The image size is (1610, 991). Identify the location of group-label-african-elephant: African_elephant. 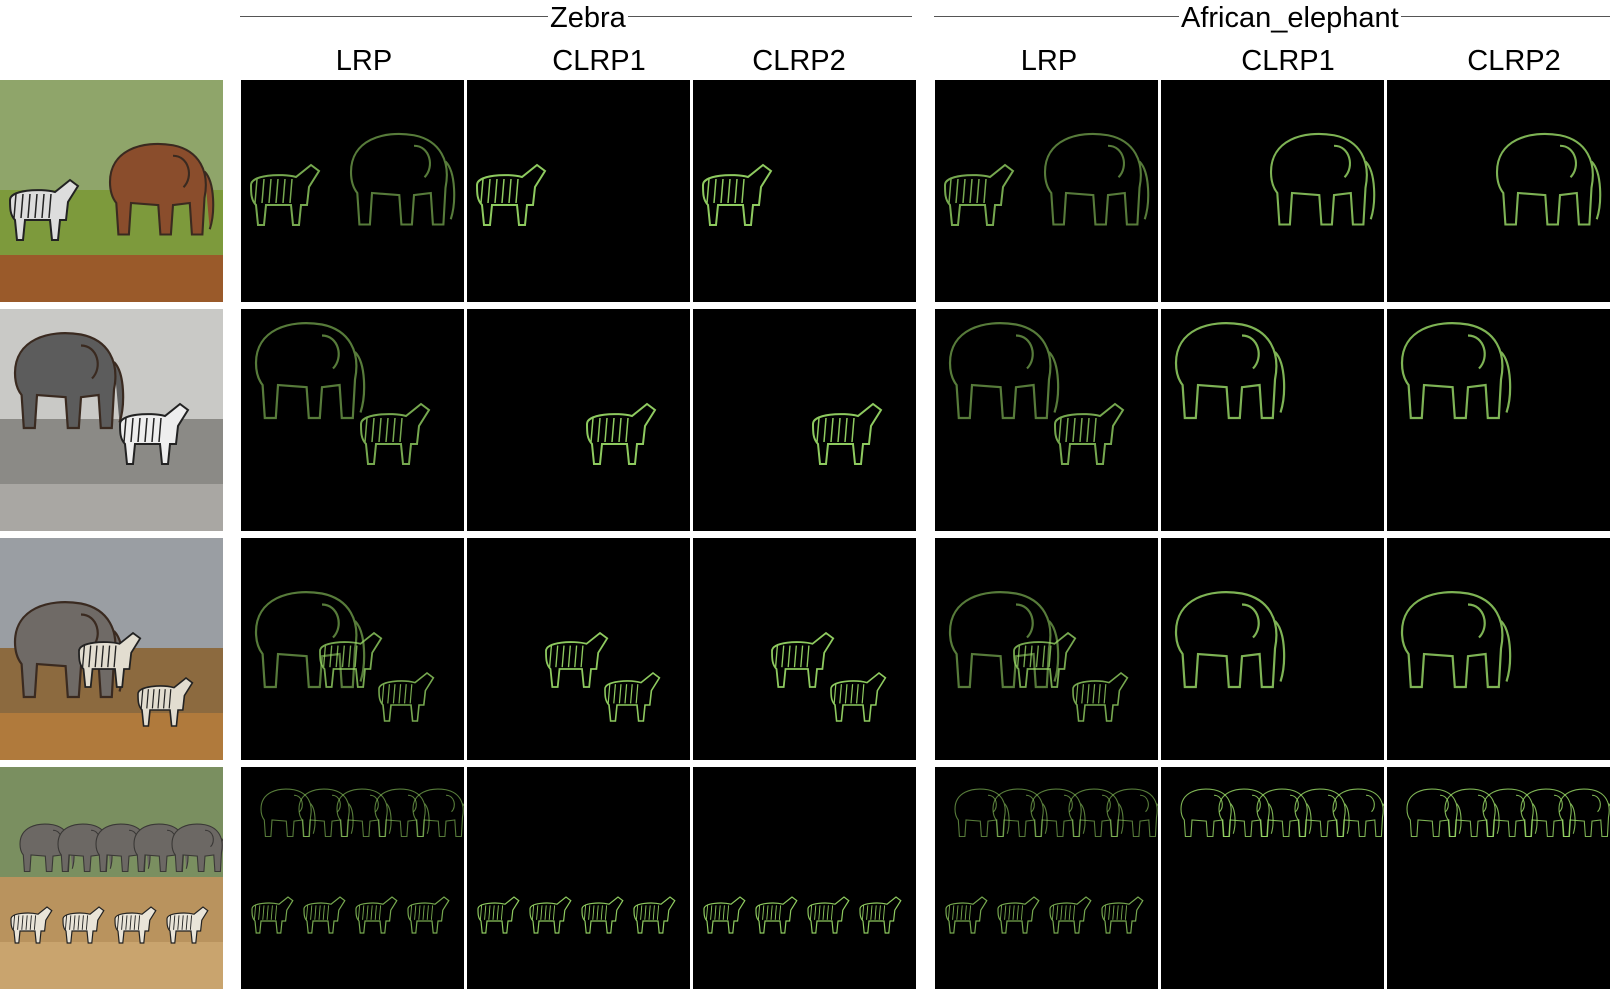
(1290, 18).